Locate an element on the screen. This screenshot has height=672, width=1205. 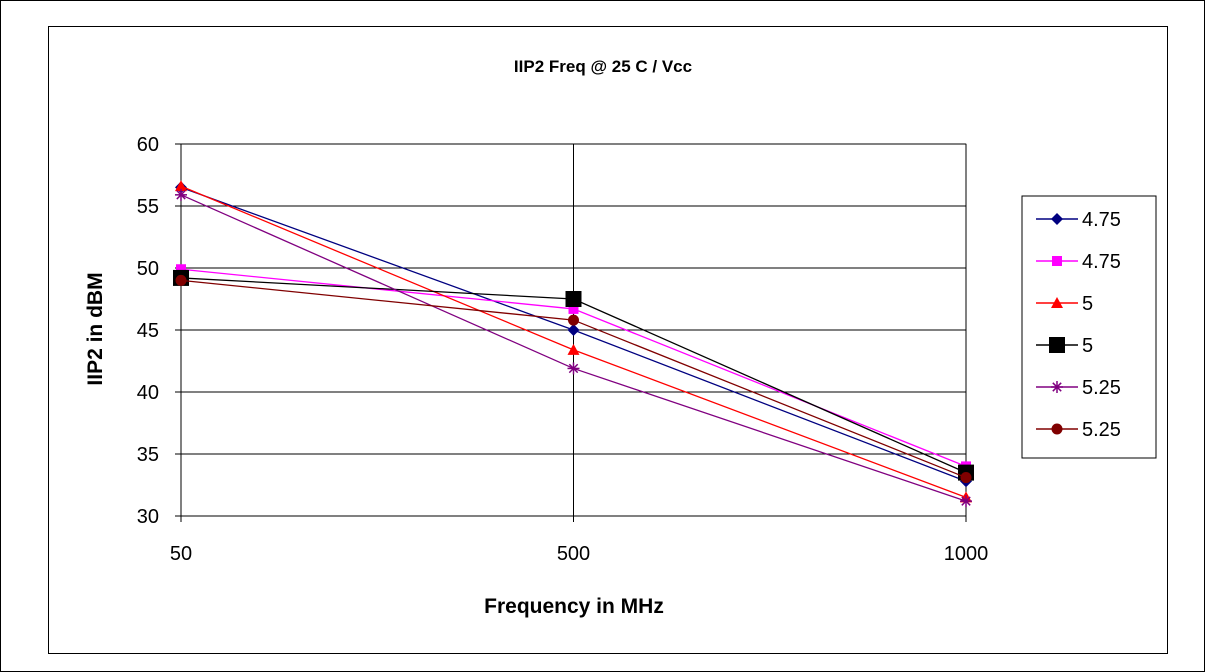
y-axis-label: IIP2 in dBM is located at coordinates (95, 328).